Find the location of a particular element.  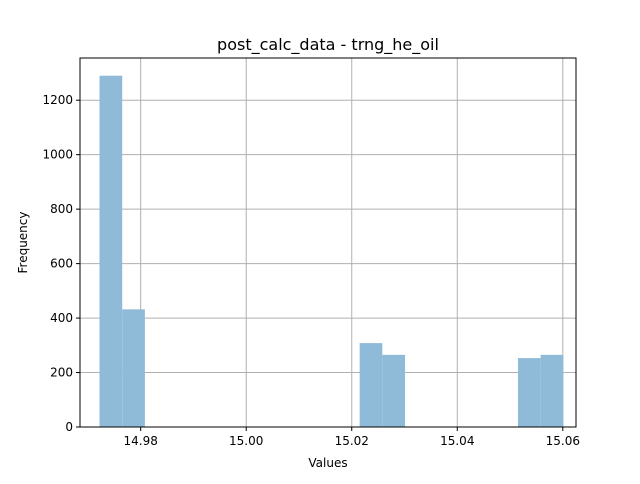

chart-title: post_calc_data - trng_he_oil is located at coordinates (328, 45).